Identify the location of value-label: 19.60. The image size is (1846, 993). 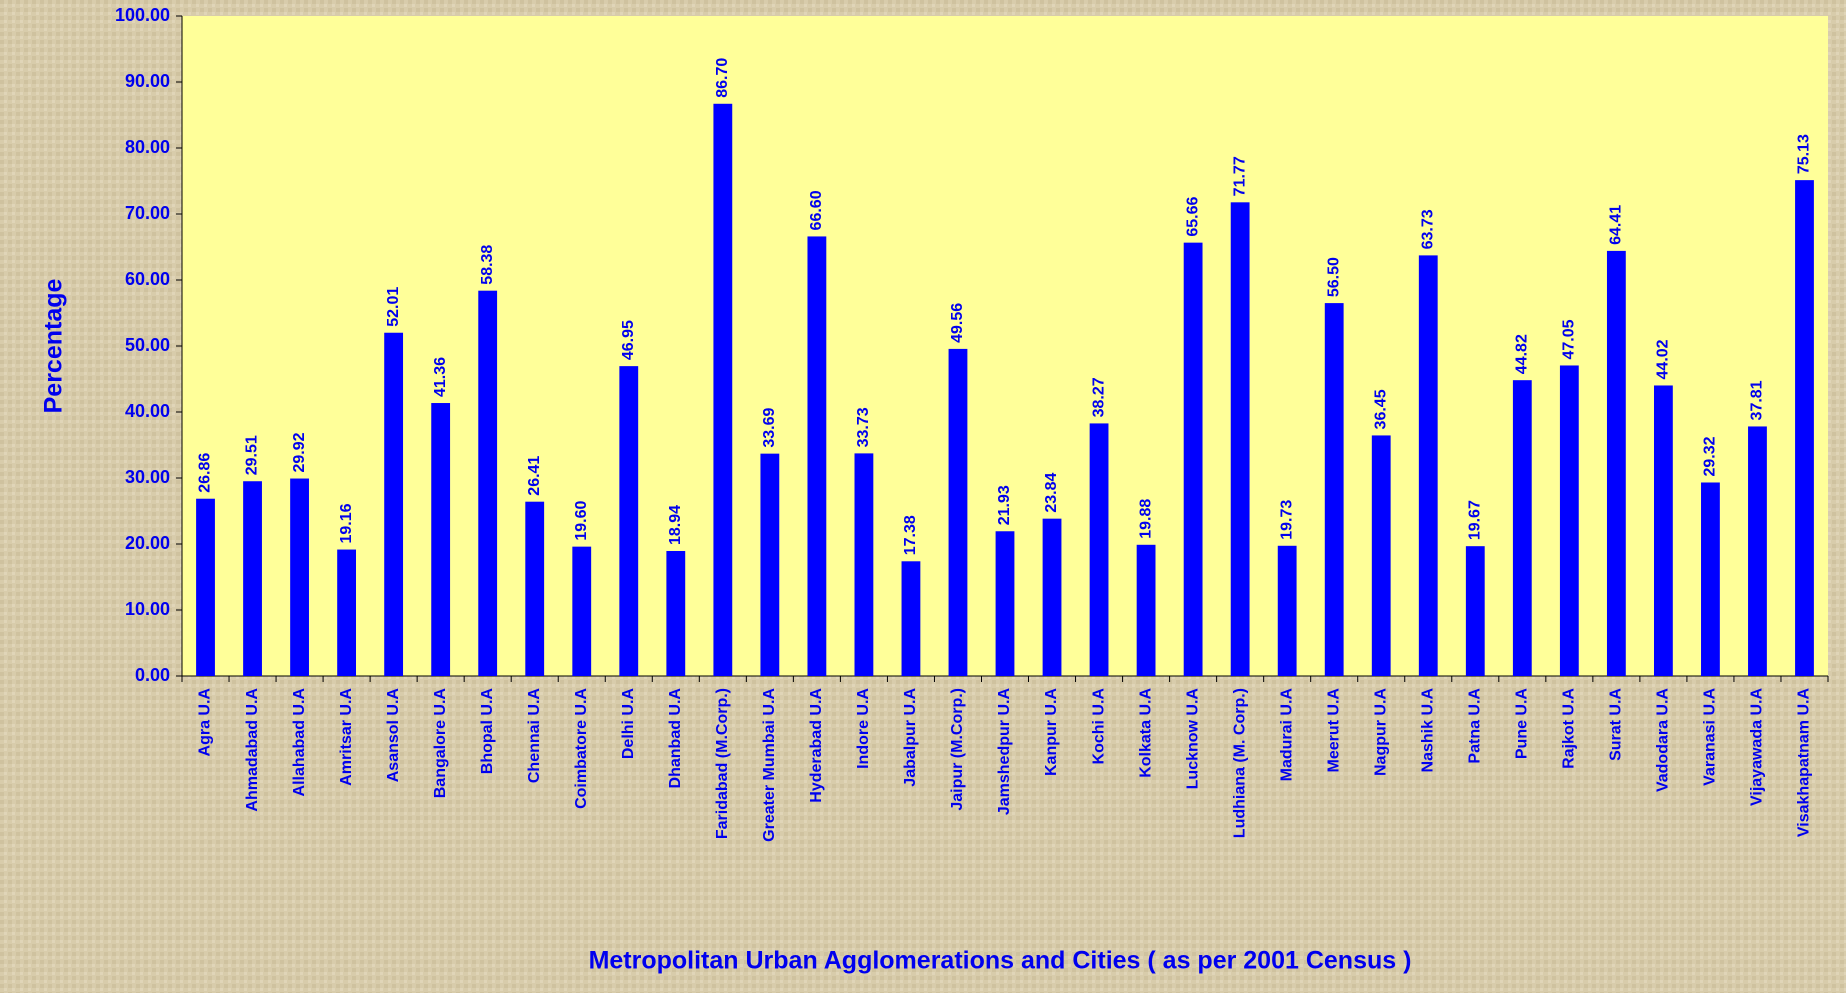
(581, 520).